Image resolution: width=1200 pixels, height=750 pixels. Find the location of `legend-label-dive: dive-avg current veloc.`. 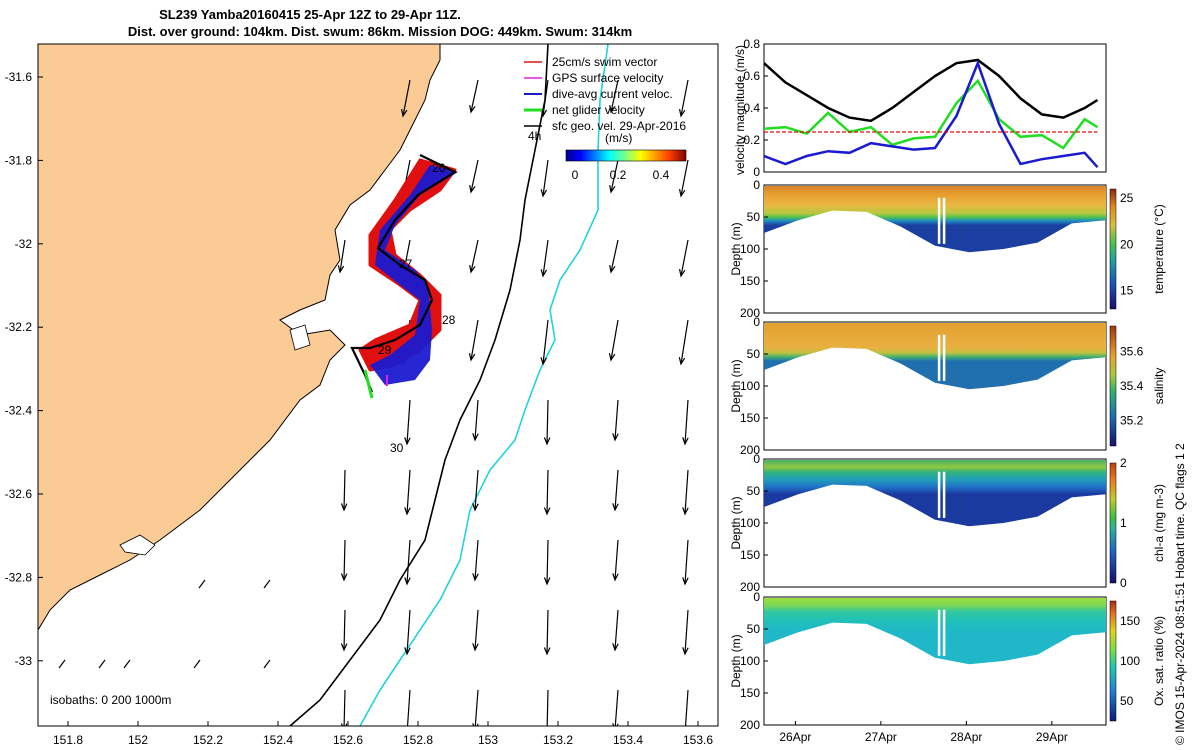

legend-label-dive: dive-avg current veloc. is located at coordinates (612, 94).